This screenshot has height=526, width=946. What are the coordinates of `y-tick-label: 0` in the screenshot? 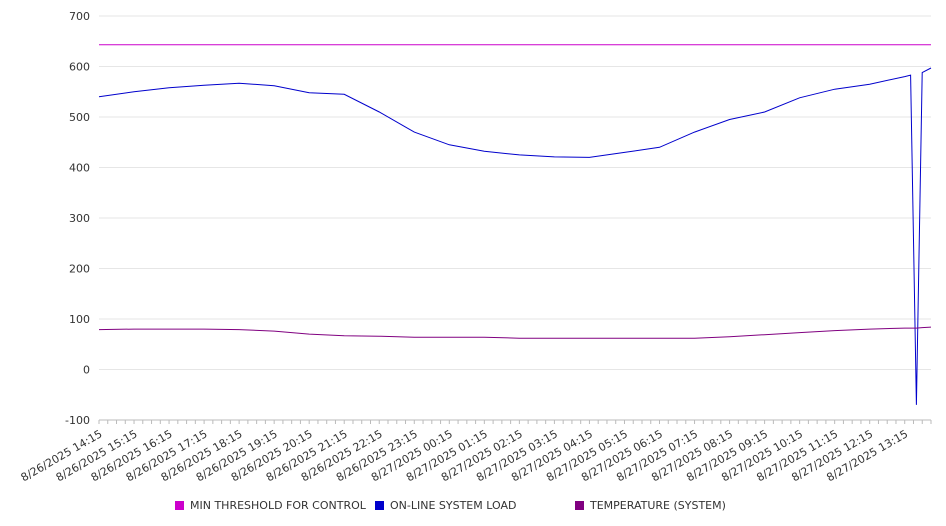 It's located at (86, 370).